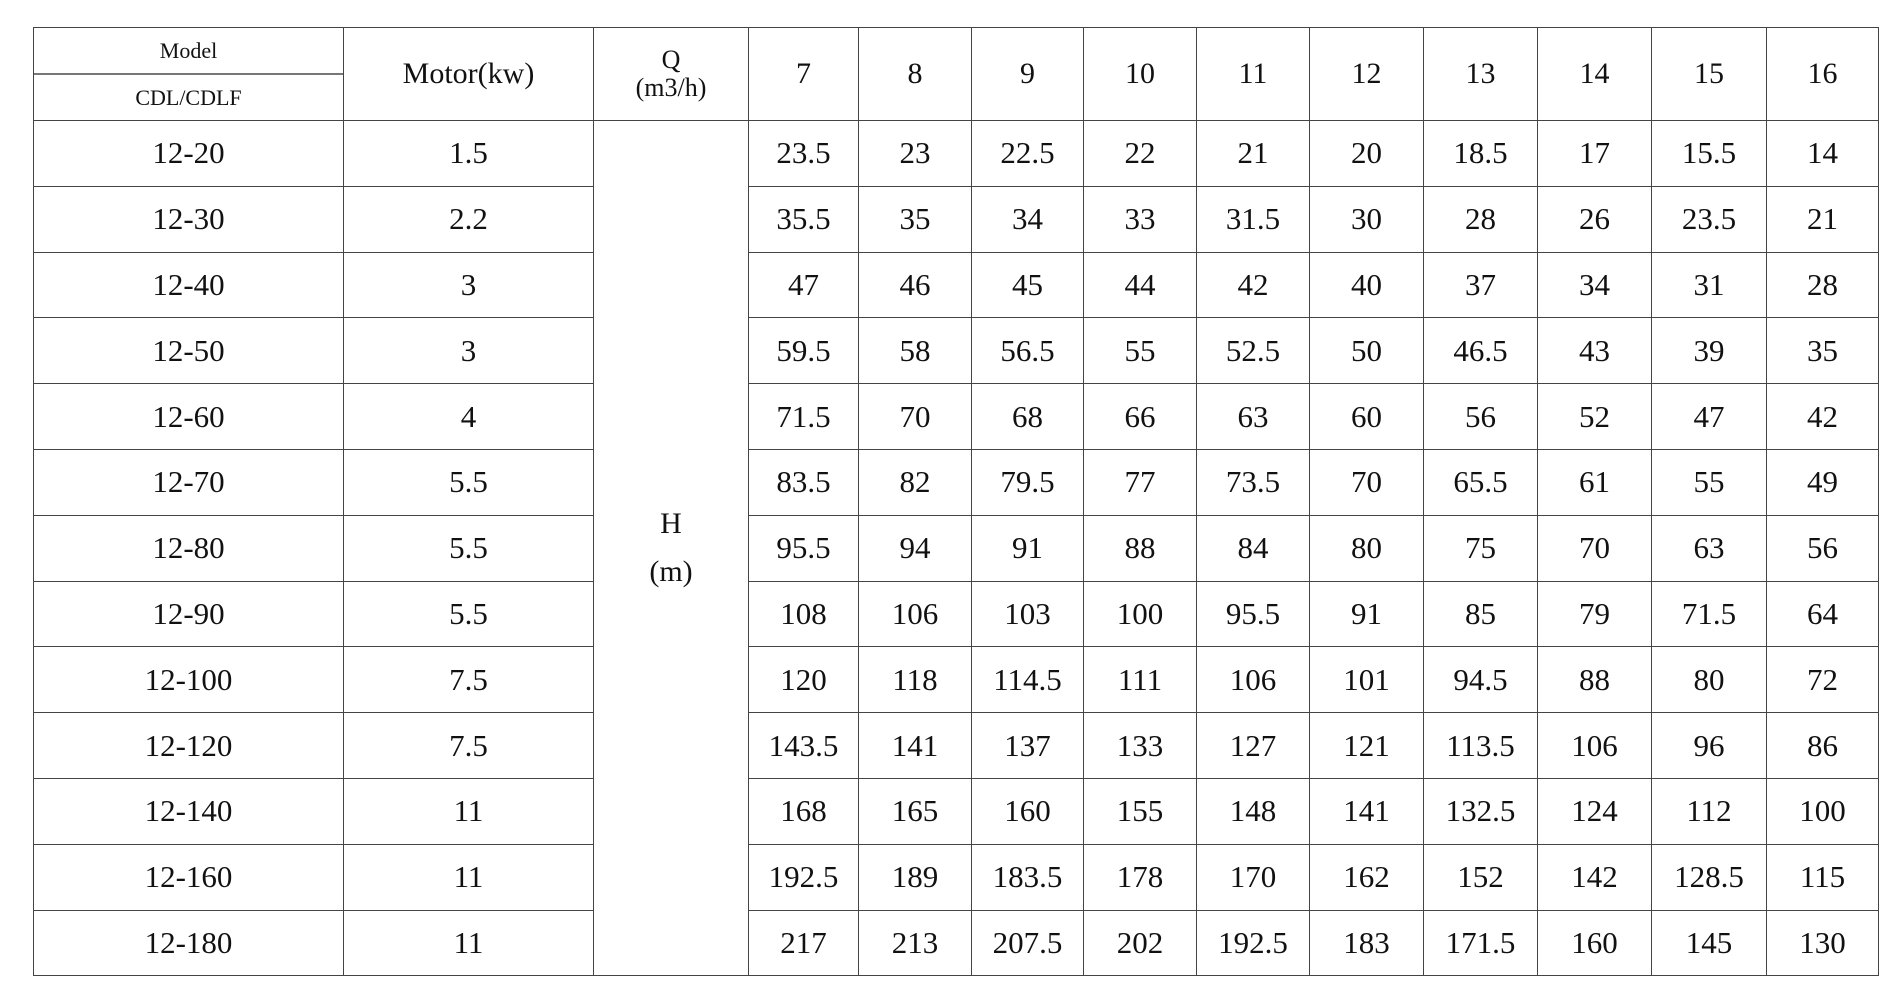  What do you see at coordinates (915, 285) in the screenshot?
I see `head-value-cell: 46` at bounding box center [915, 285].